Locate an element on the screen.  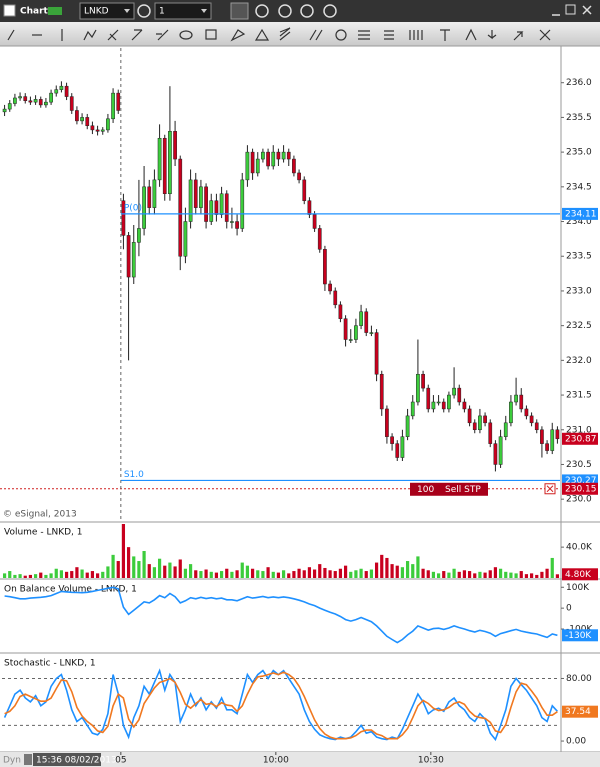
symbol-box is located at coordinates (107, 11).